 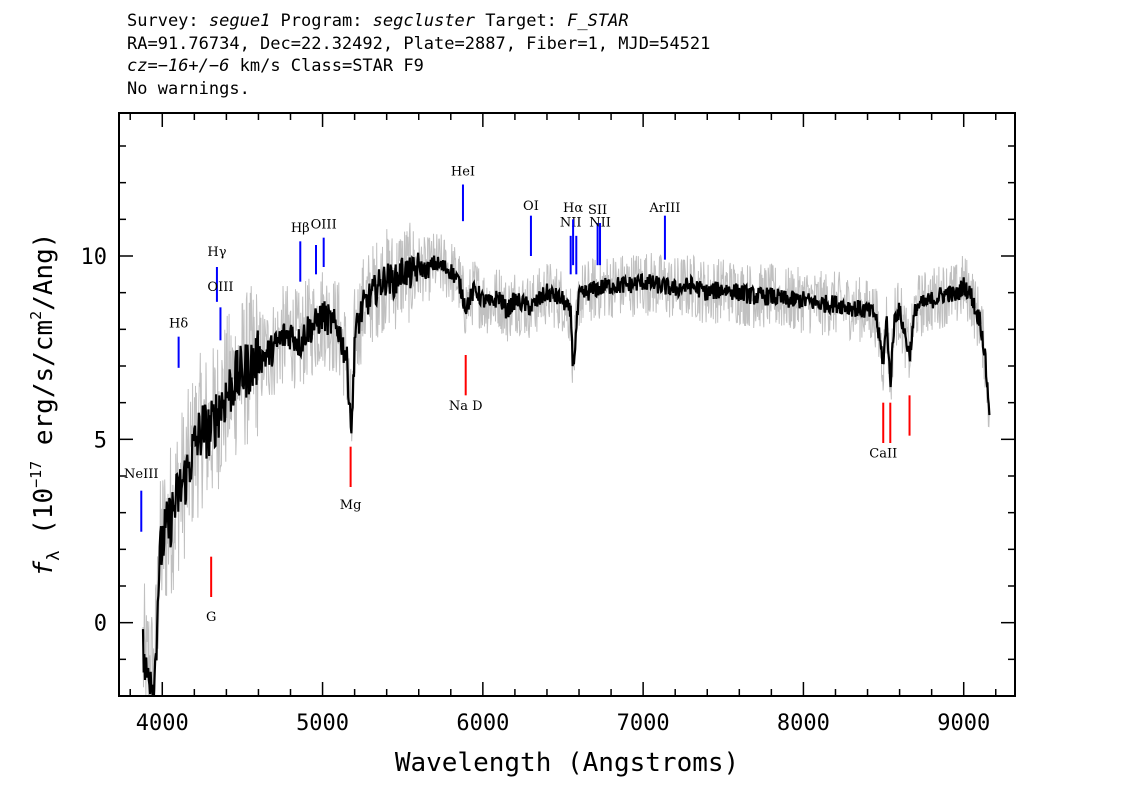 What do you see at coordinates (531, 206) in the screenshot?
I see `emission-line-label: OI` at bounding box center [531, 206].